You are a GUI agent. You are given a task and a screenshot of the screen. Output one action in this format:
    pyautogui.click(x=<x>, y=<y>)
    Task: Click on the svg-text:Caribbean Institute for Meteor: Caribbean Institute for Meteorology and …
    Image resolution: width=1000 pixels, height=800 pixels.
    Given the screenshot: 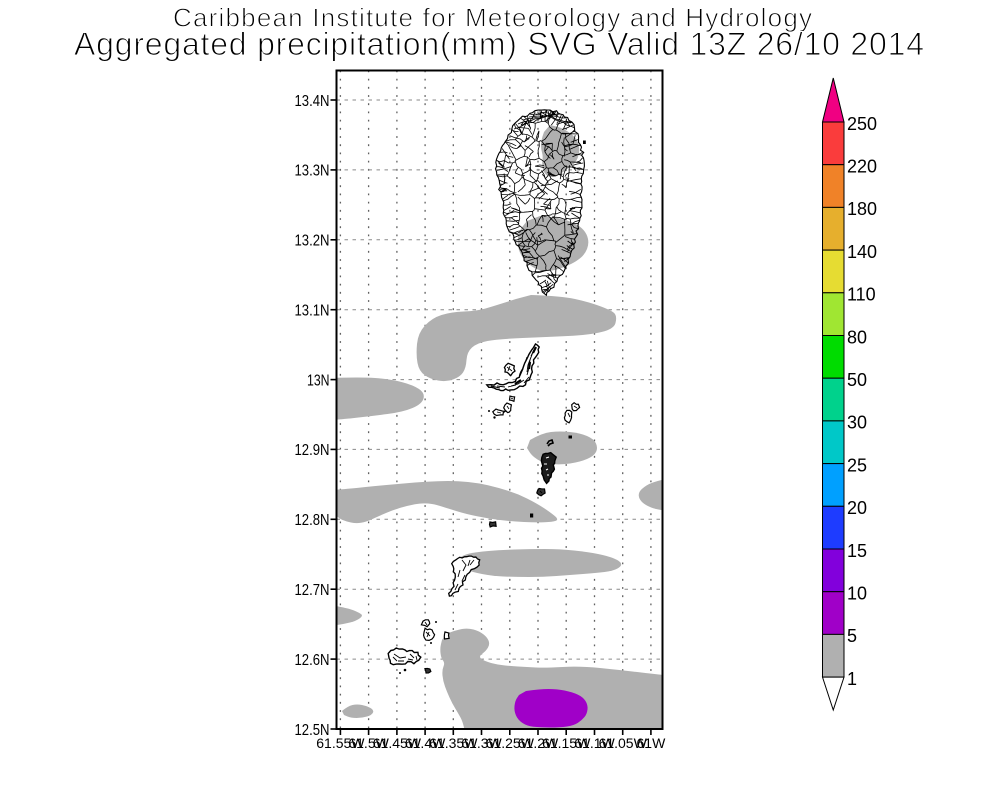 What is the action you would take?
    pyautogui.click(x=492, y=18)
    